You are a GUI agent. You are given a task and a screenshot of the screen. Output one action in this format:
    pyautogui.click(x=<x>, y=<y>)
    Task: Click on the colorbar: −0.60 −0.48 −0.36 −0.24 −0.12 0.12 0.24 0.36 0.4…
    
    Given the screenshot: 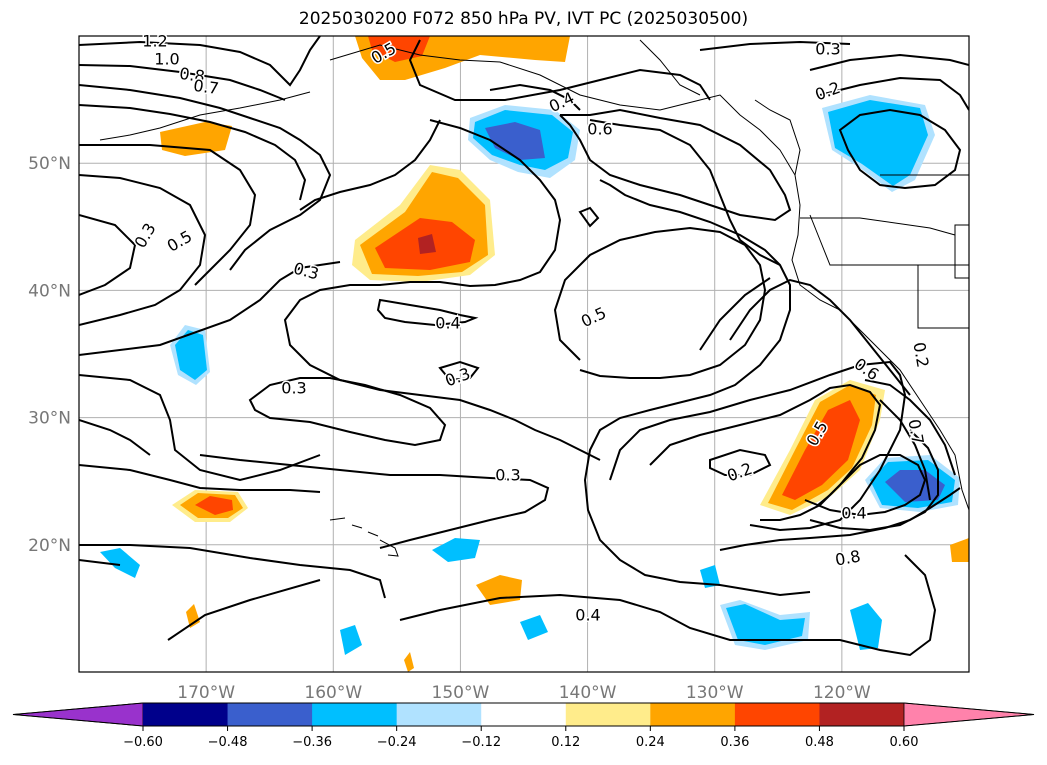 What is the action you would take?
    pyautogui.click(x=523, y=726)
    